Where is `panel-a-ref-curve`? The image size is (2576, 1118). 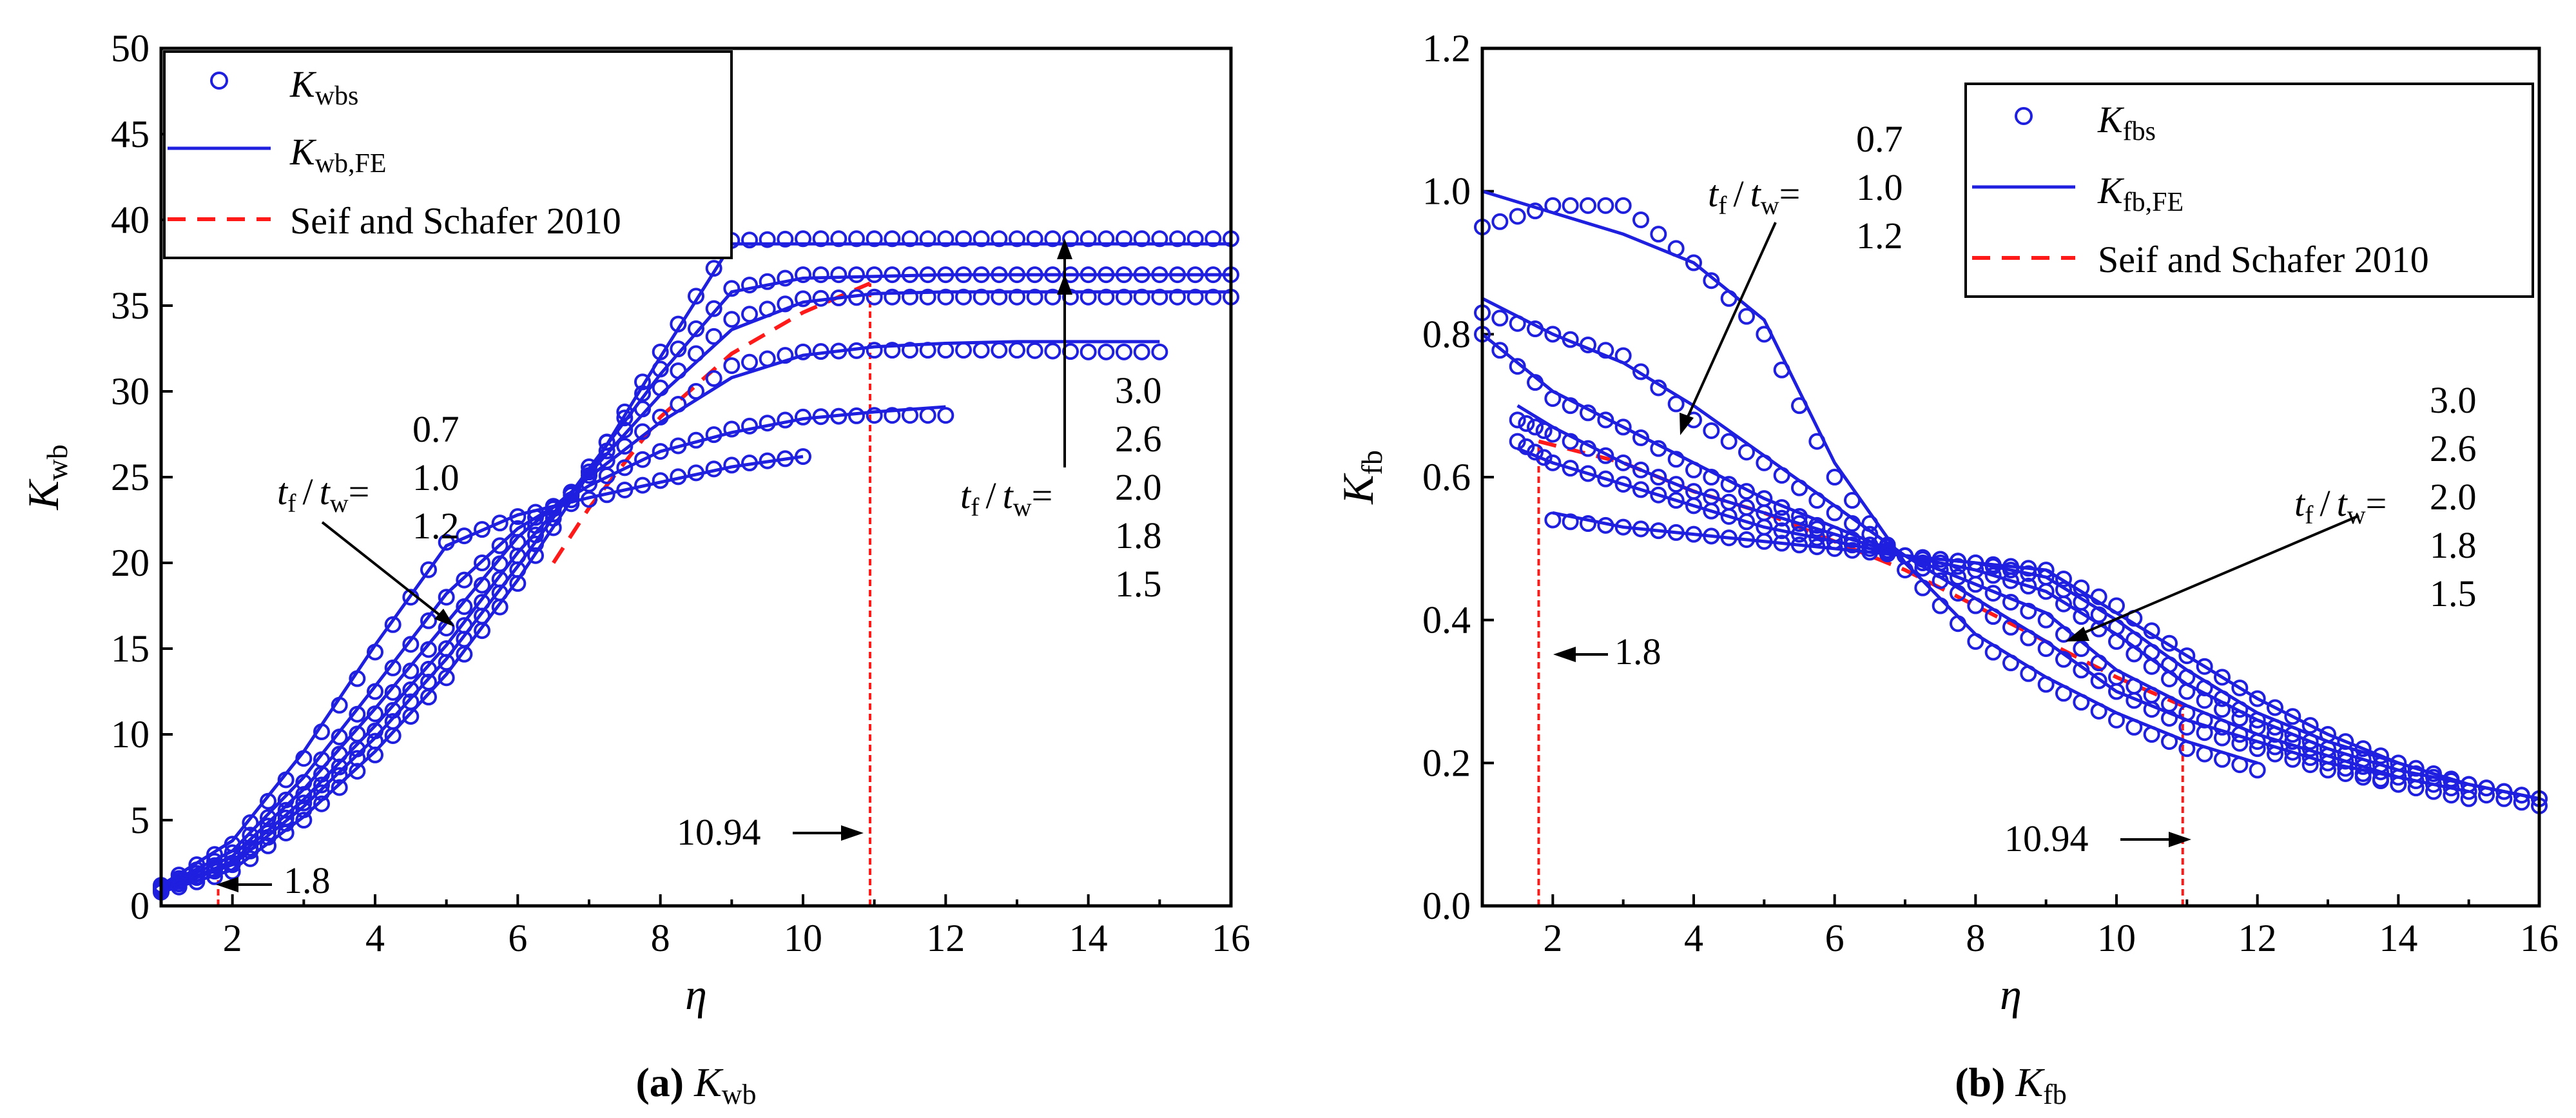 panel-a-ref-curve is located at coordinates (711, 423).